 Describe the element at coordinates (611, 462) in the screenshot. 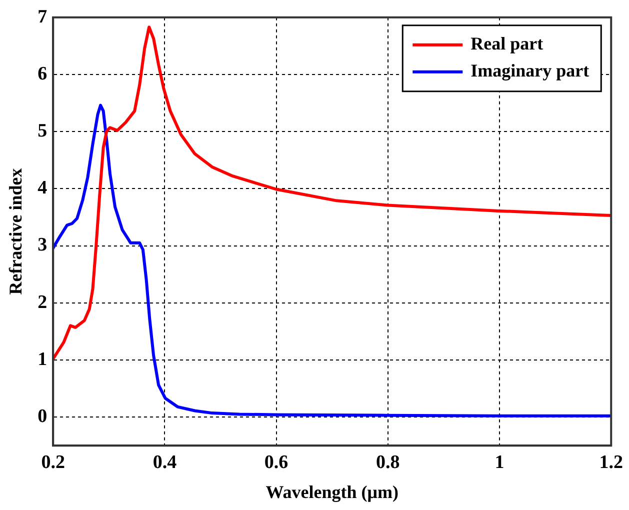

I see `x-tick-label: 1.2` at that location.